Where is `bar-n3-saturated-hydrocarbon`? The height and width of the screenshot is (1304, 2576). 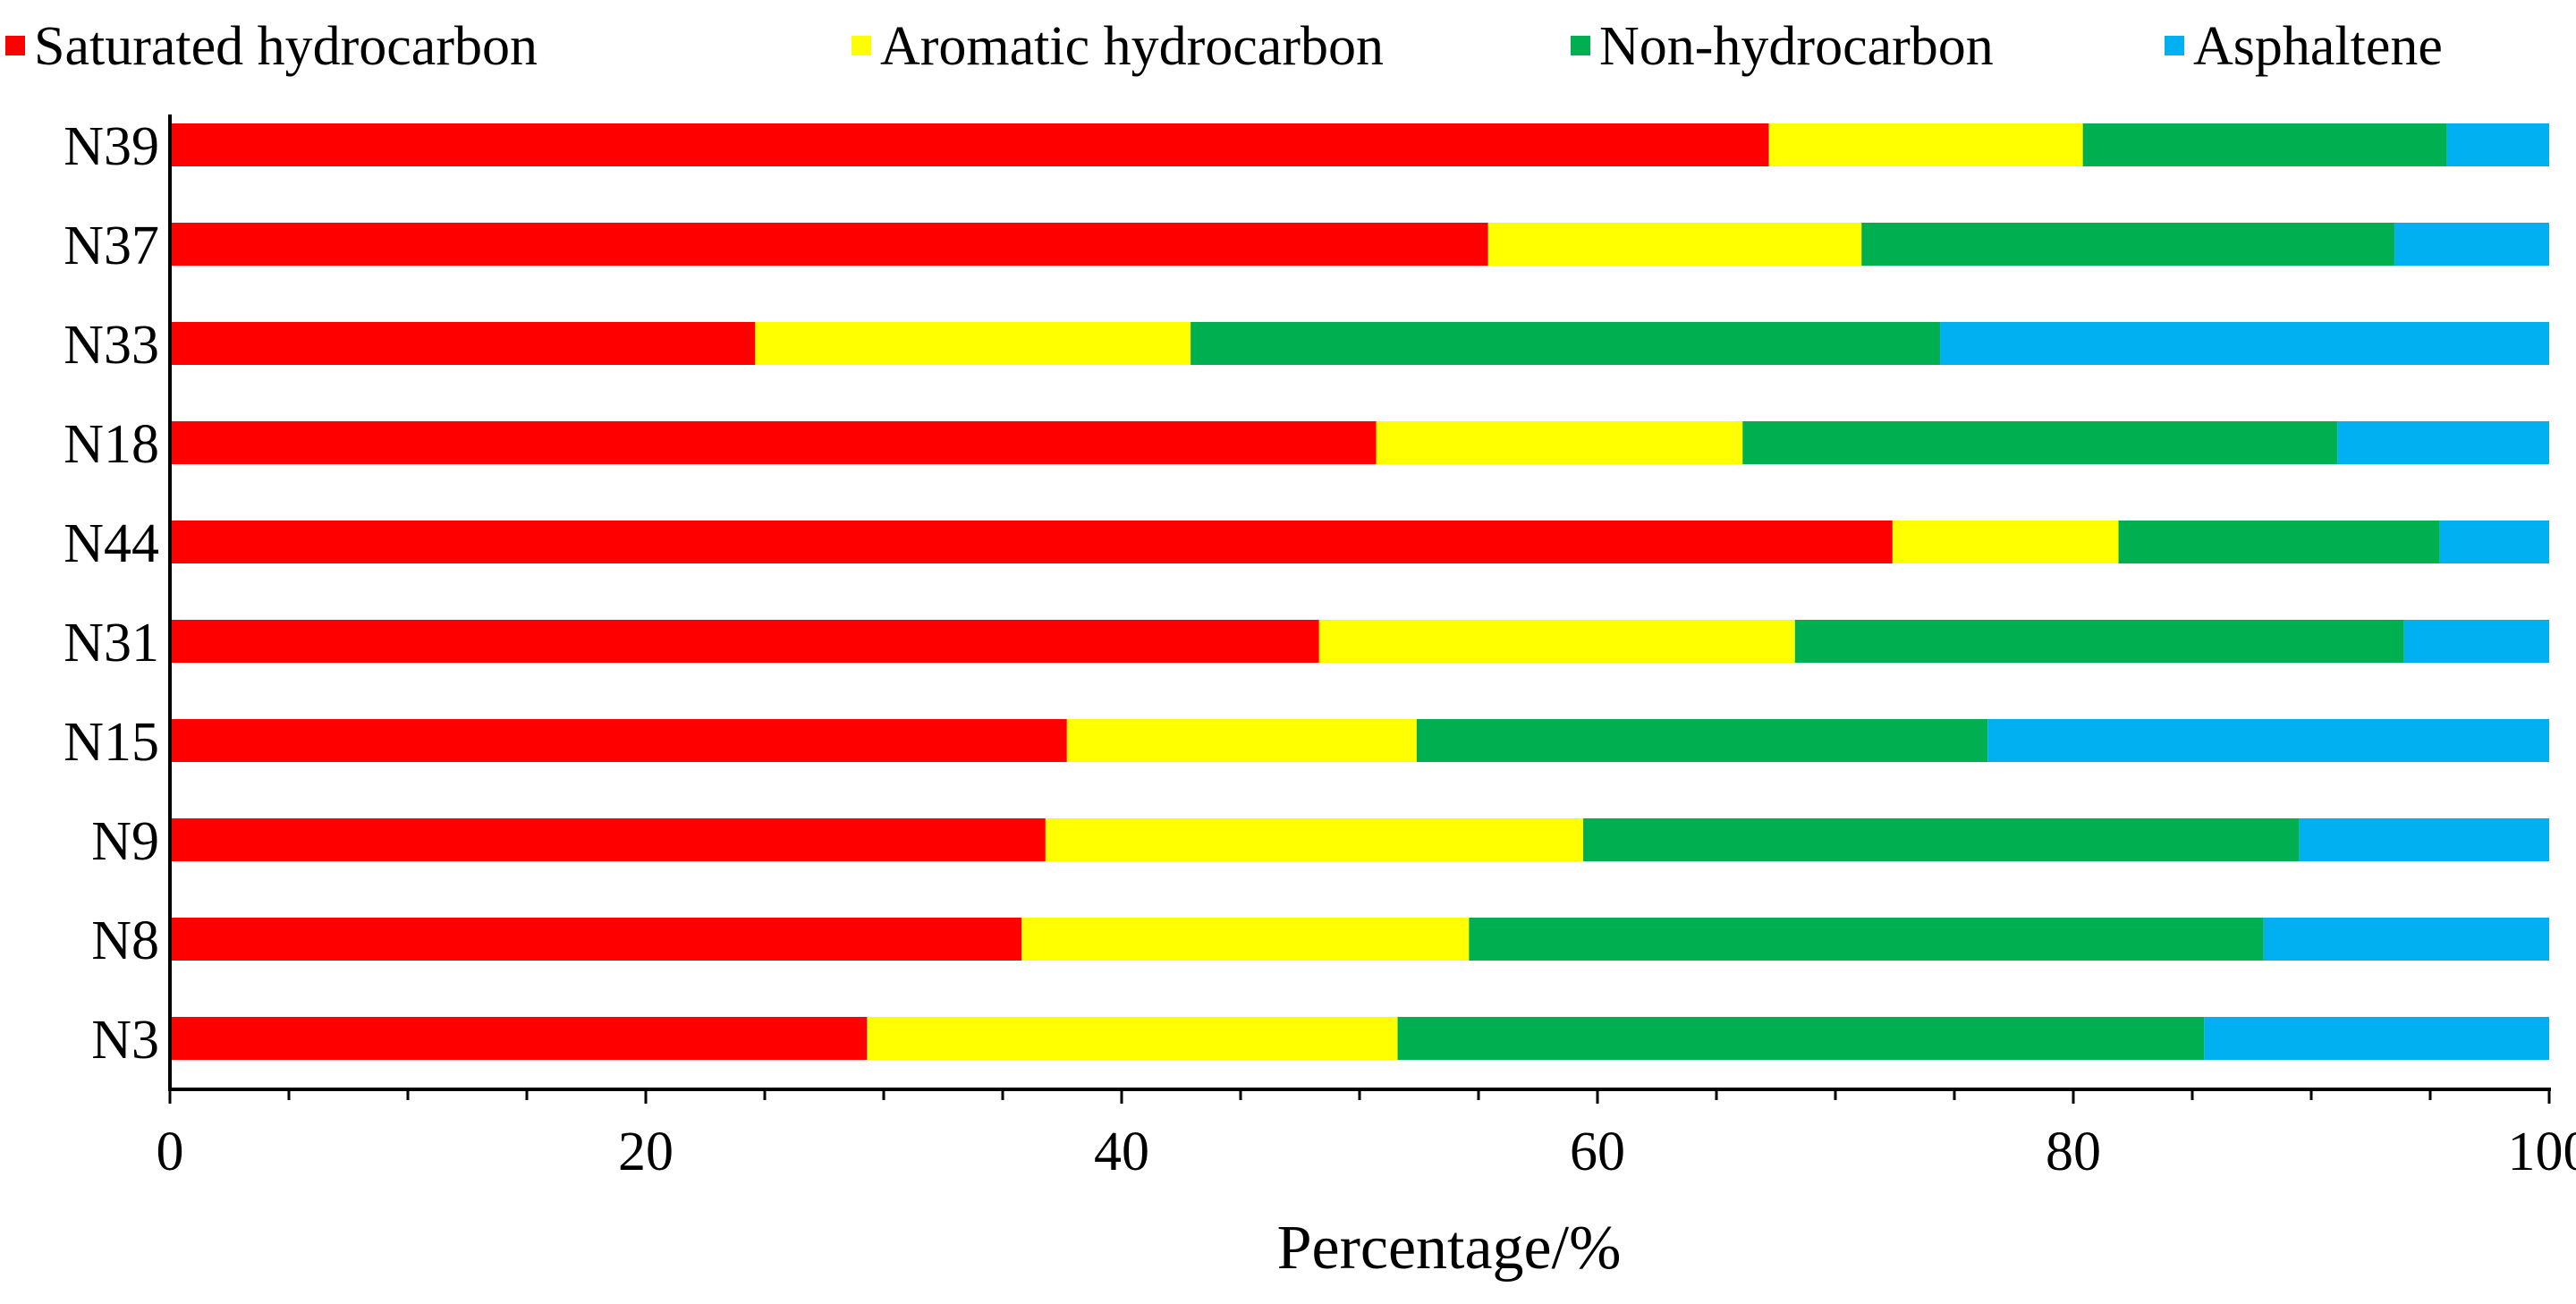 bar-n3-saturated-hydrocarbon is located at coordinates (518, 1038).